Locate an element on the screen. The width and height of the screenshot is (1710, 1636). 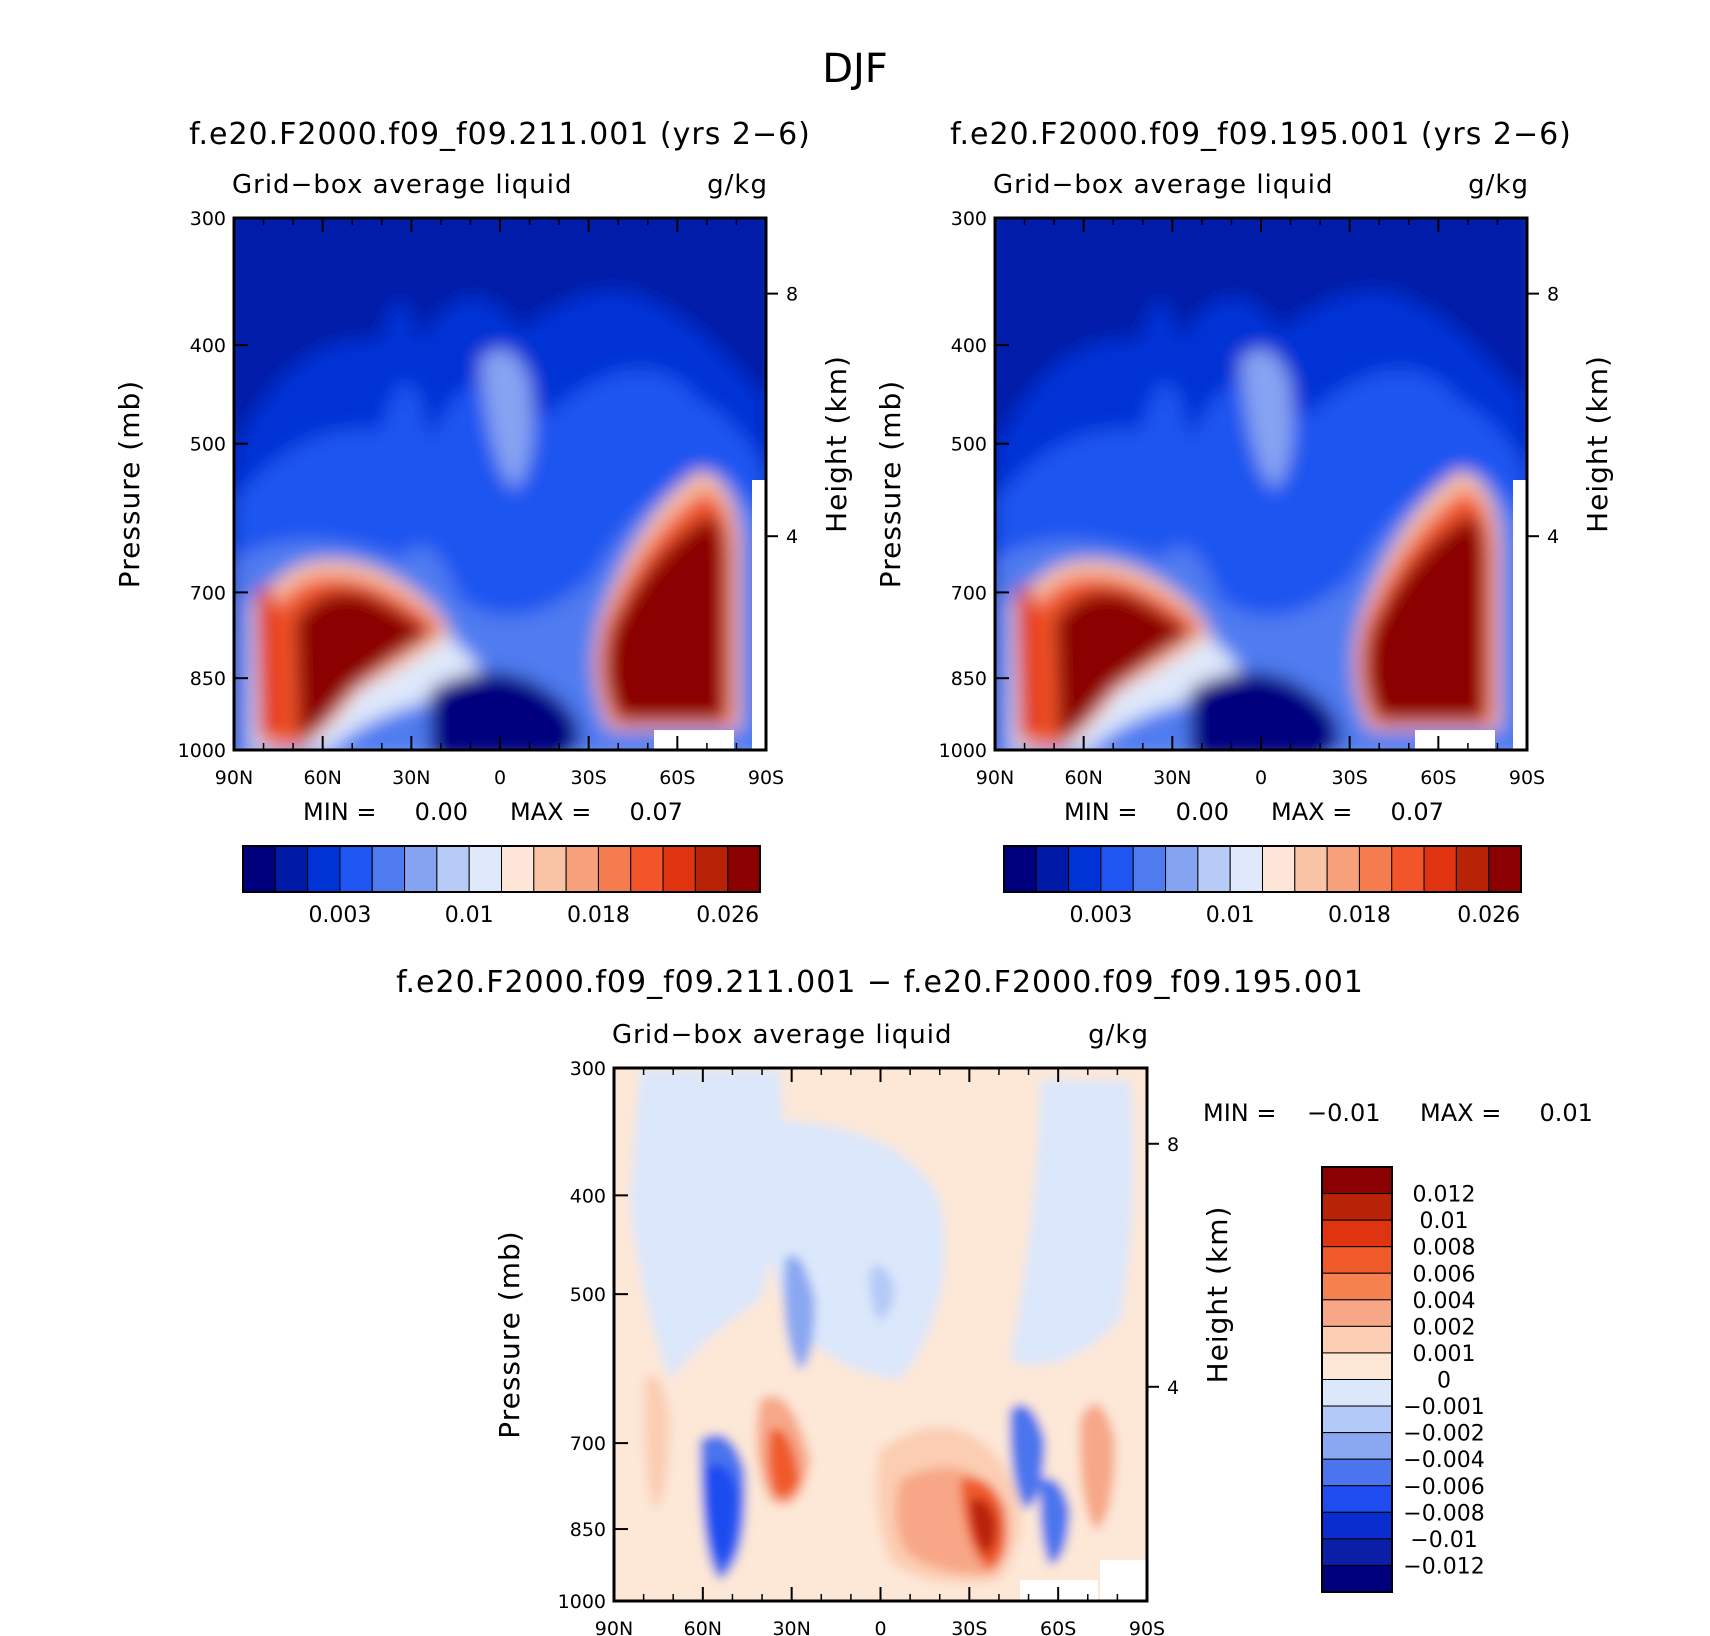
panel-c-xtick-label: 30N is located at coordinates (791, 1627).